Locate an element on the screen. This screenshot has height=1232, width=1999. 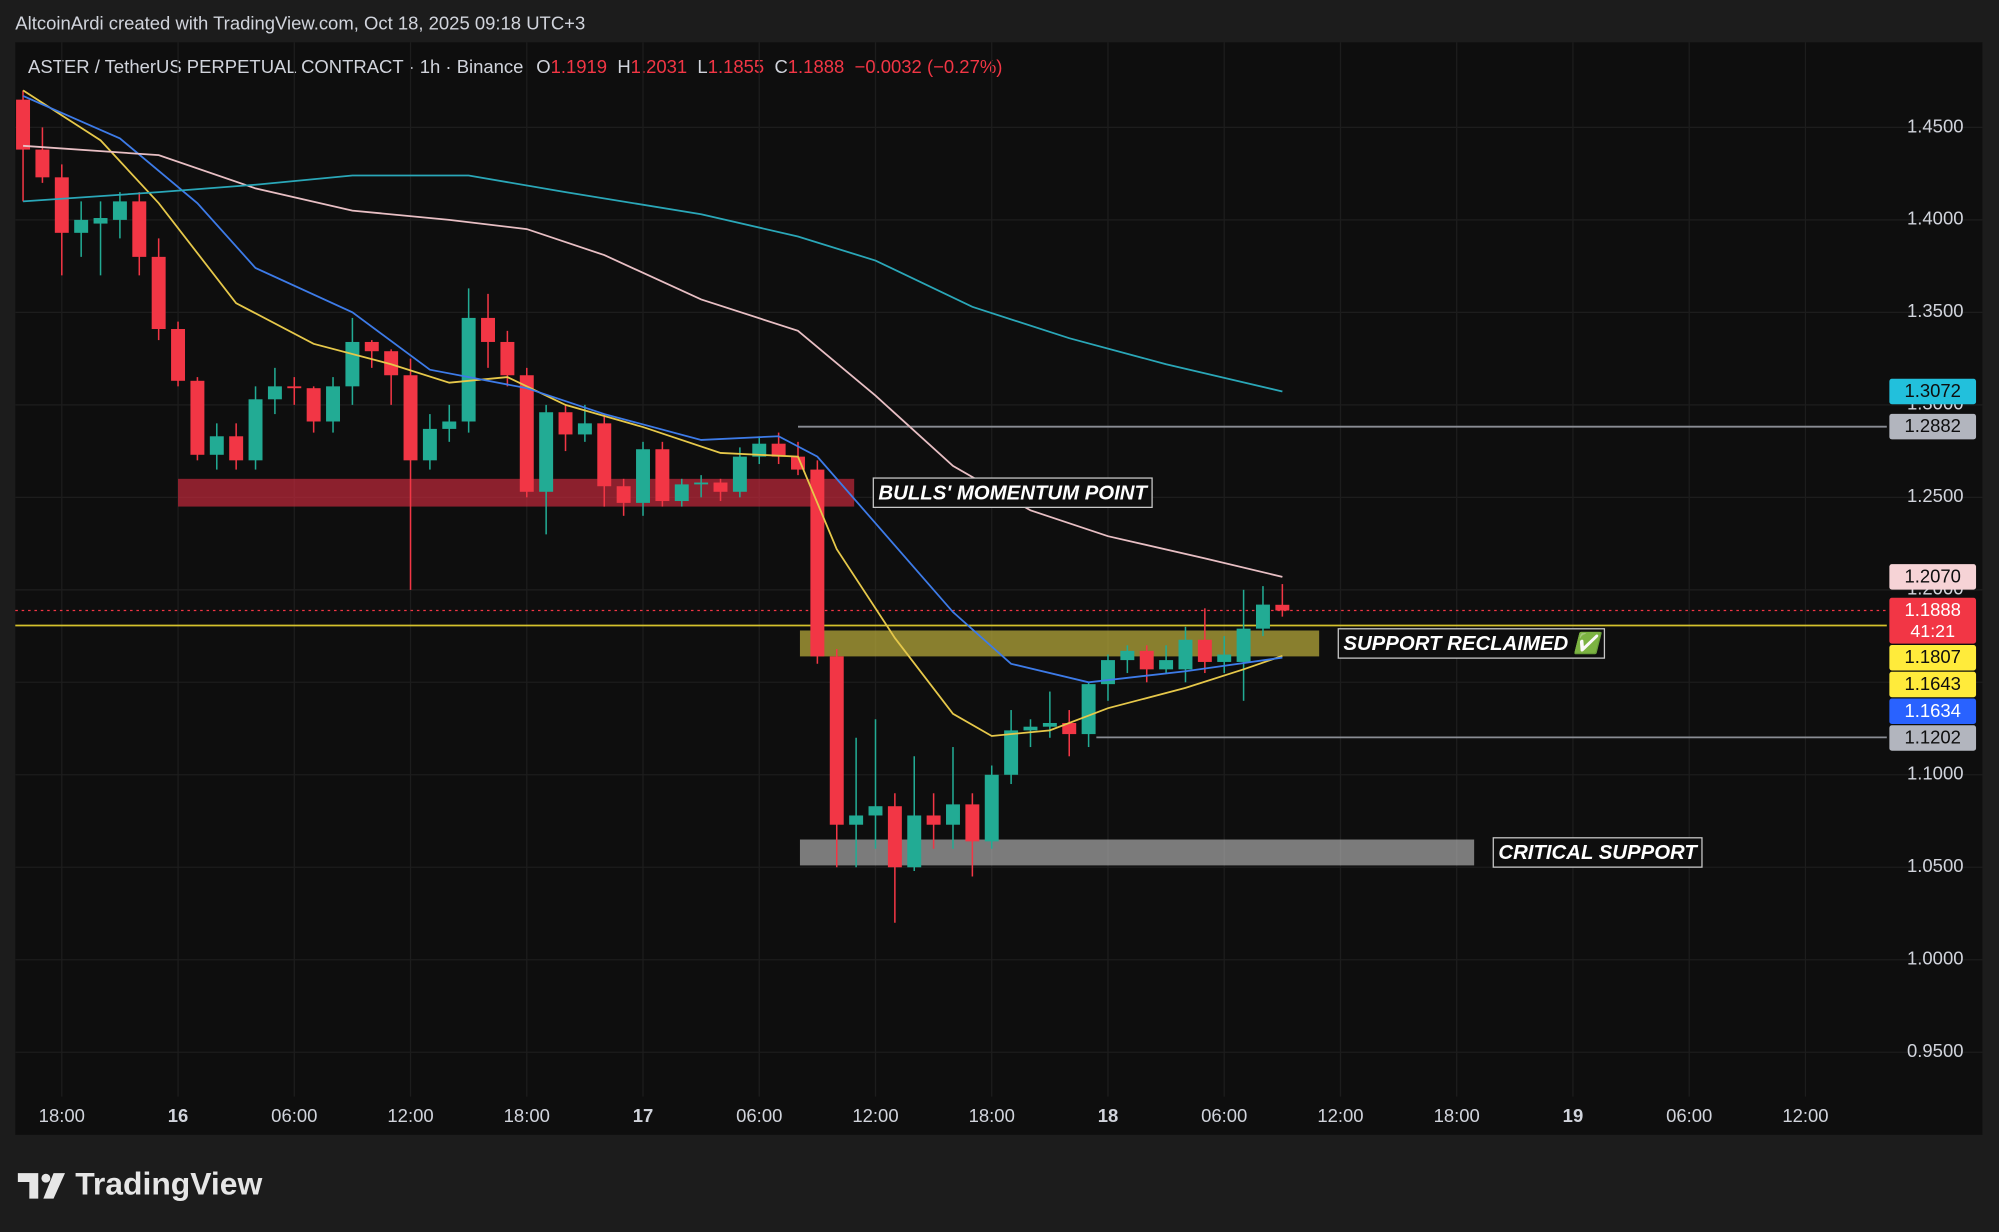
brand-logo is located at coordinates (41, 1186).